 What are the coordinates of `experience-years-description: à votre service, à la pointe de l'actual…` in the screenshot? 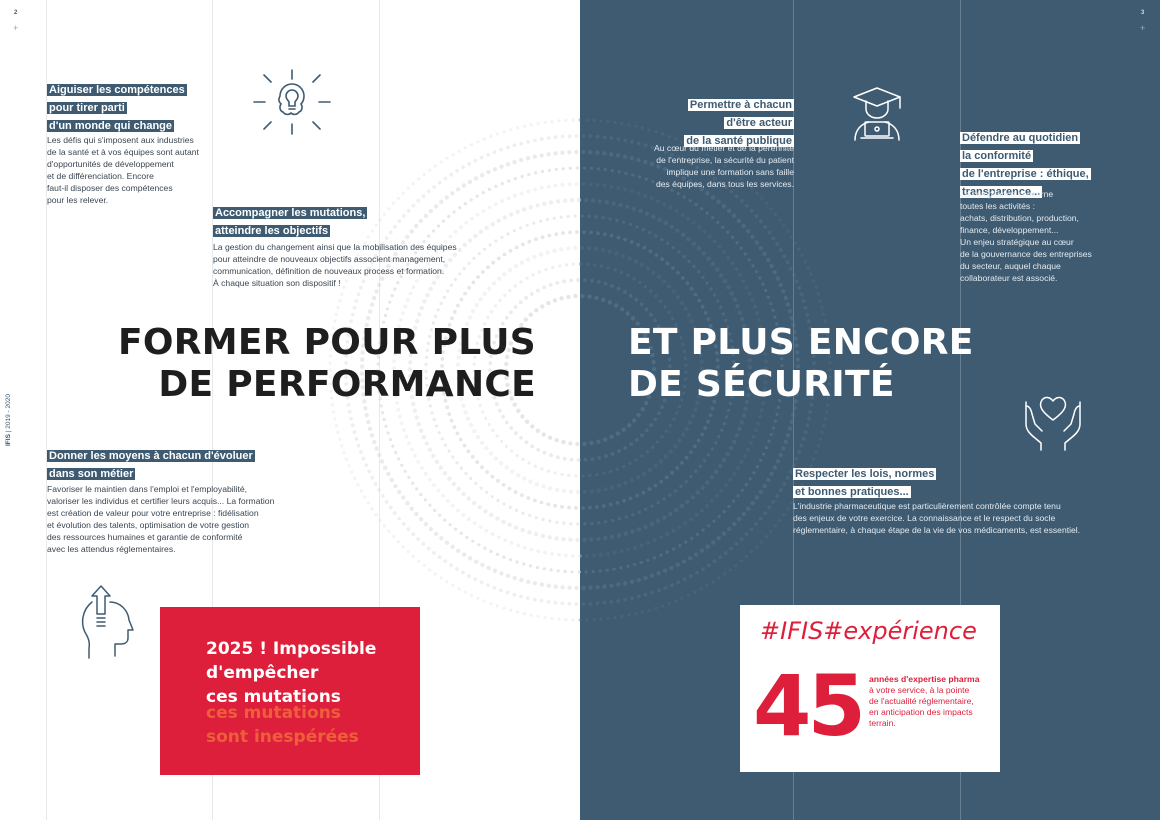 It's located at (921, 706).